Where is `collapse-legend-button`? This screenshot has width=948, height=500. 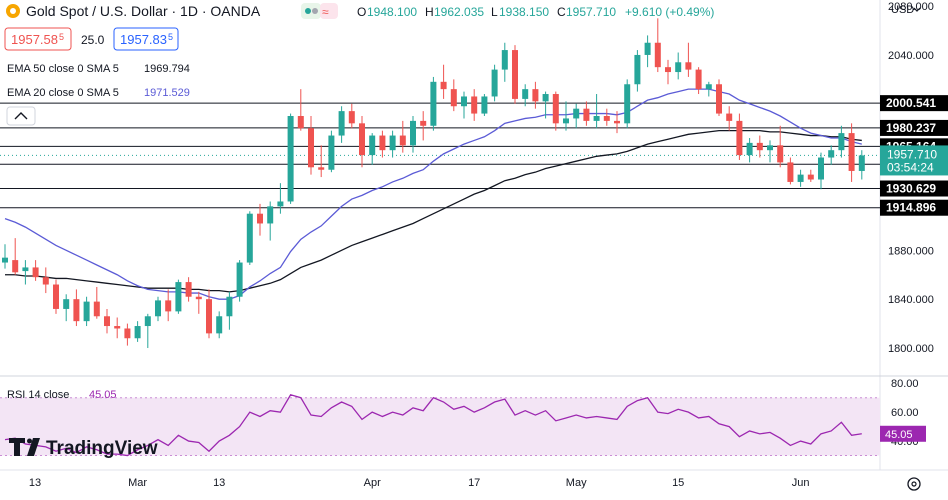 collapse-legend-button is located at coordinates (21, 116).